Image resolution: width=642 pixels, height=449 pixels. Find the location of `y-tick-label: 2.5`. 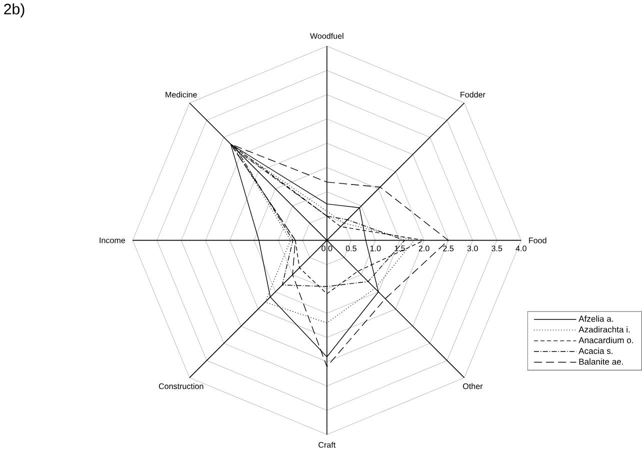

y-tick-label: 2.5 is located at coordinates (448, 249).